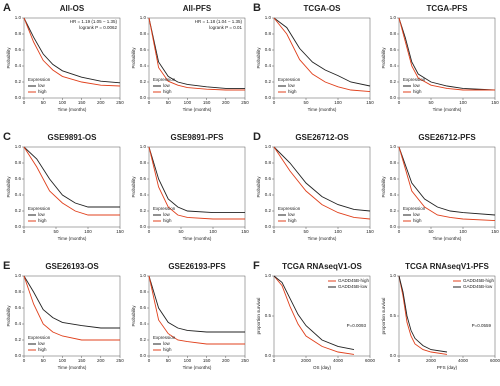 The image size is (500, 386). What do you see at coordinates (447, 137) in the screenshot?
I see `chart-title: GSE26712-PFS` at bounding box center [447, 137].